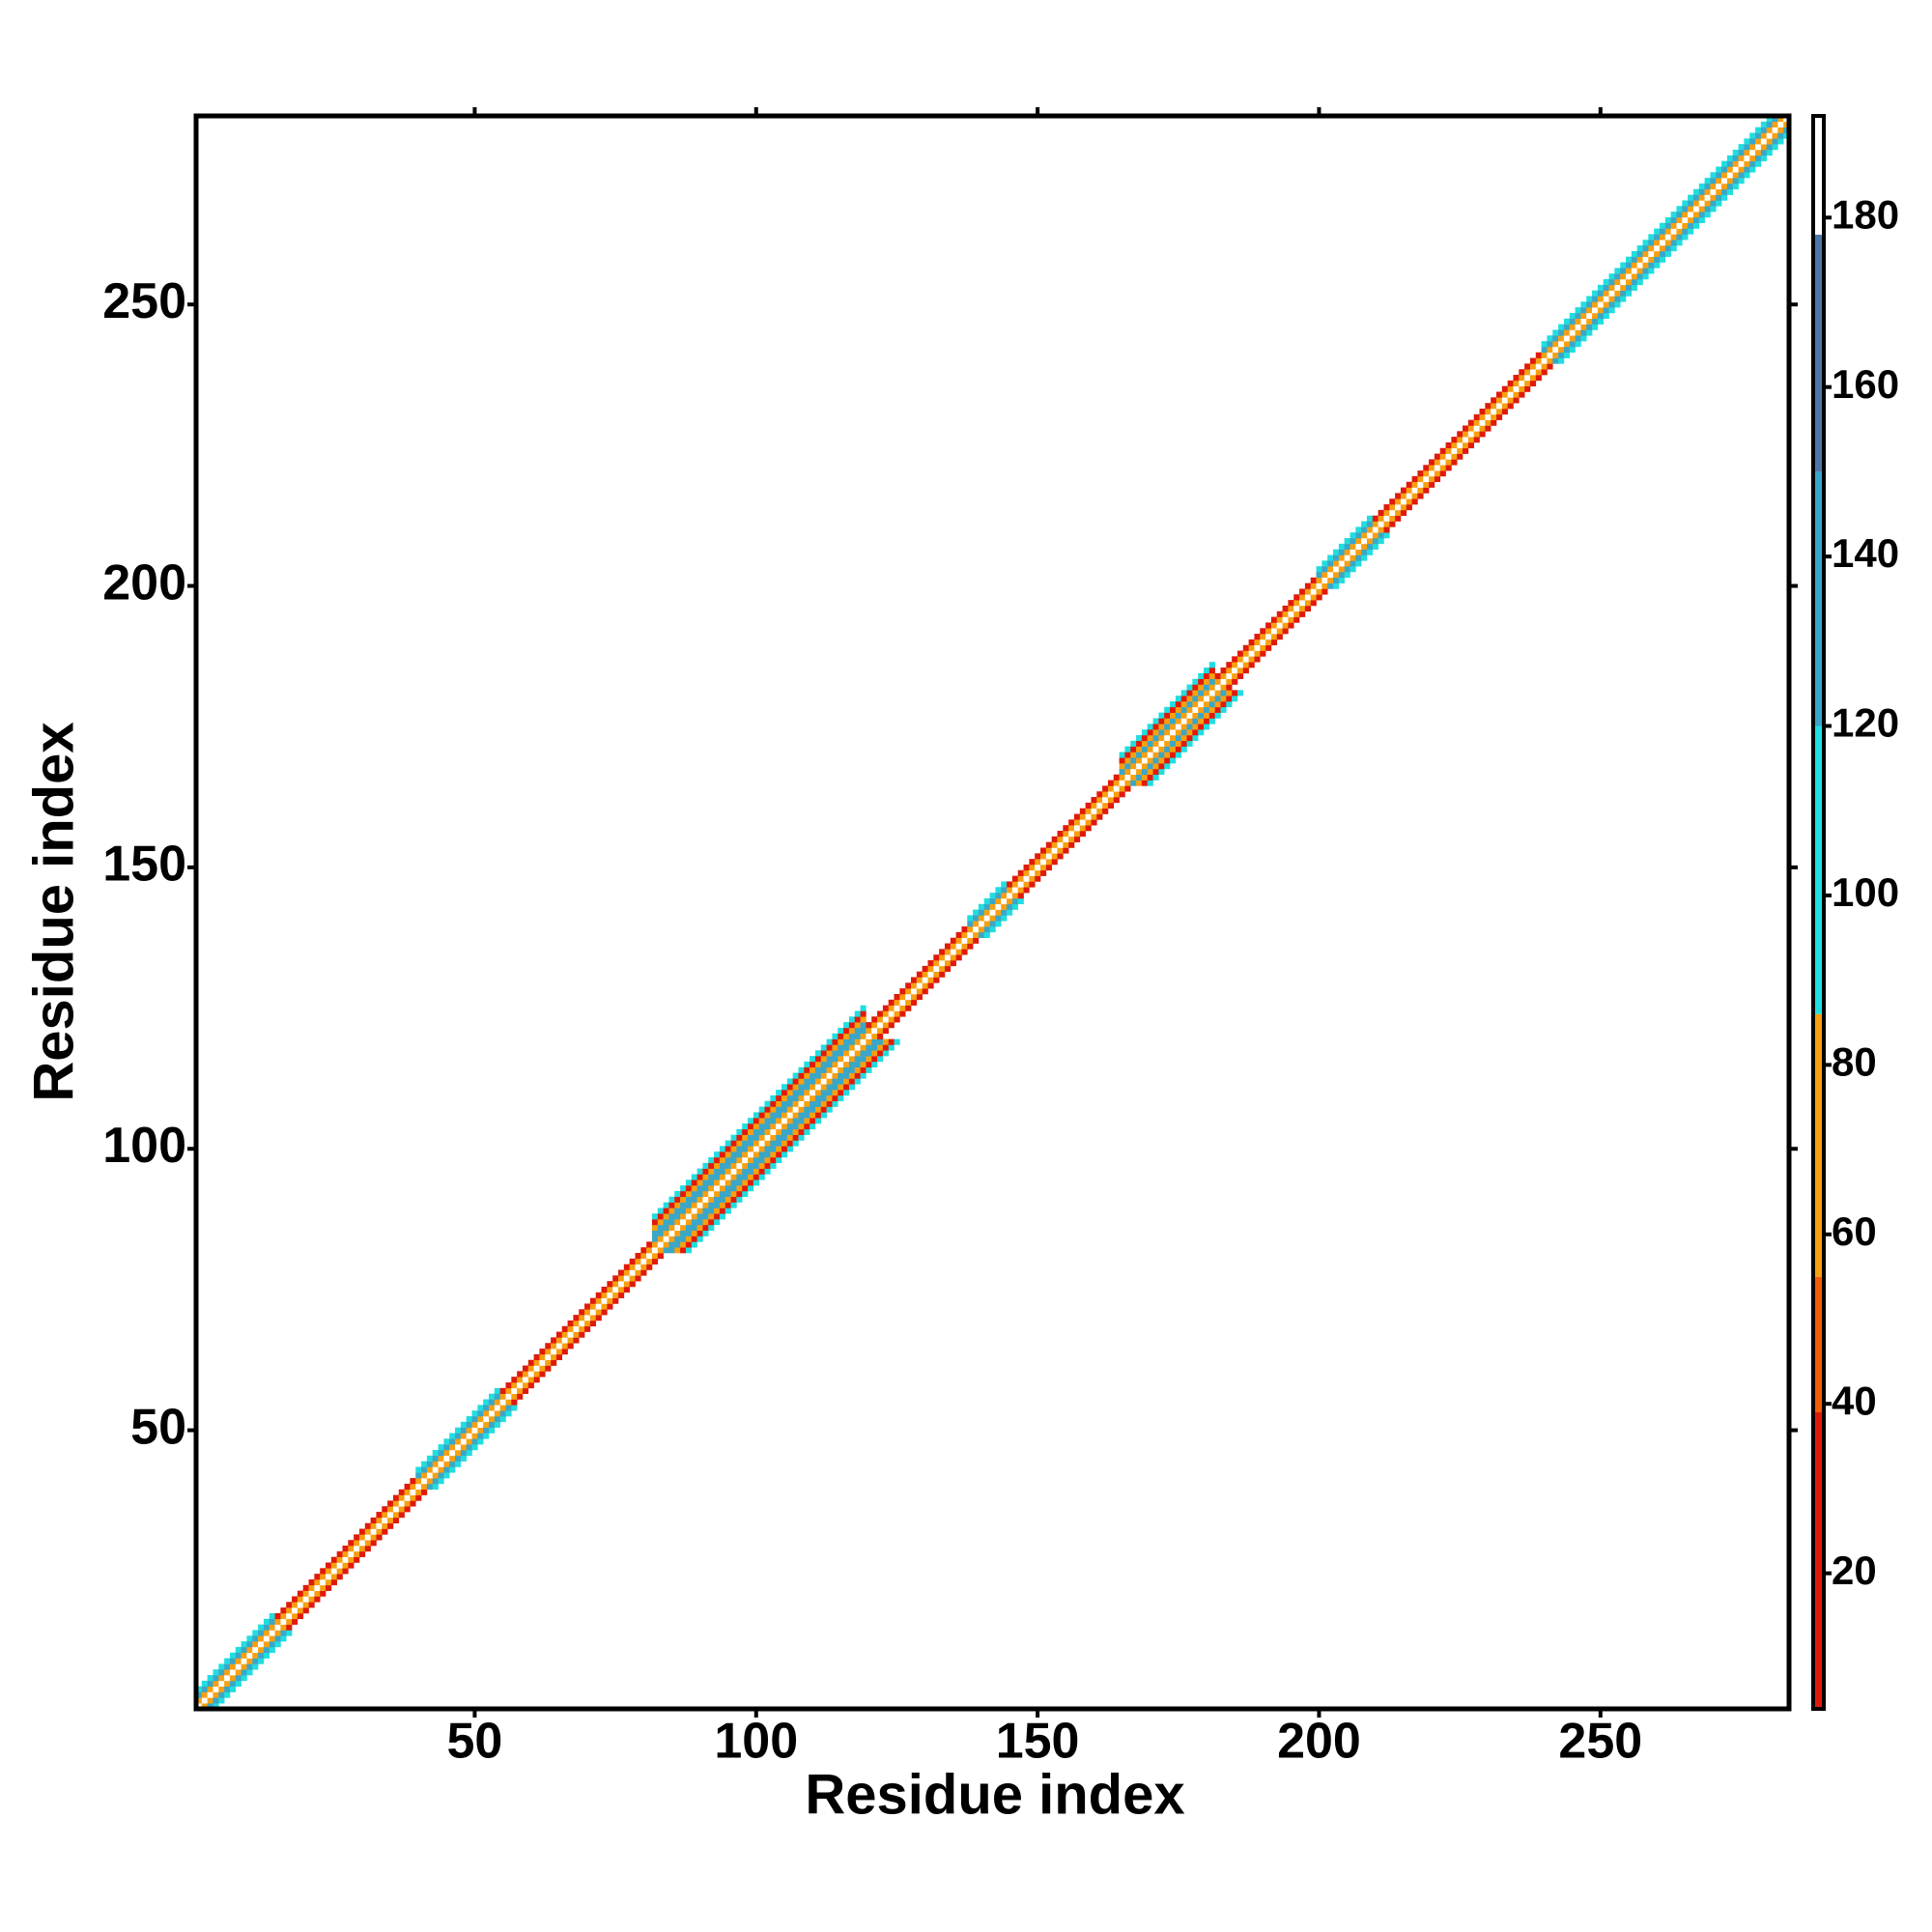  Describe the element at coordinates (1865, 553) in the screenshot. I see `colorbar-tick-label: 140` at that location.